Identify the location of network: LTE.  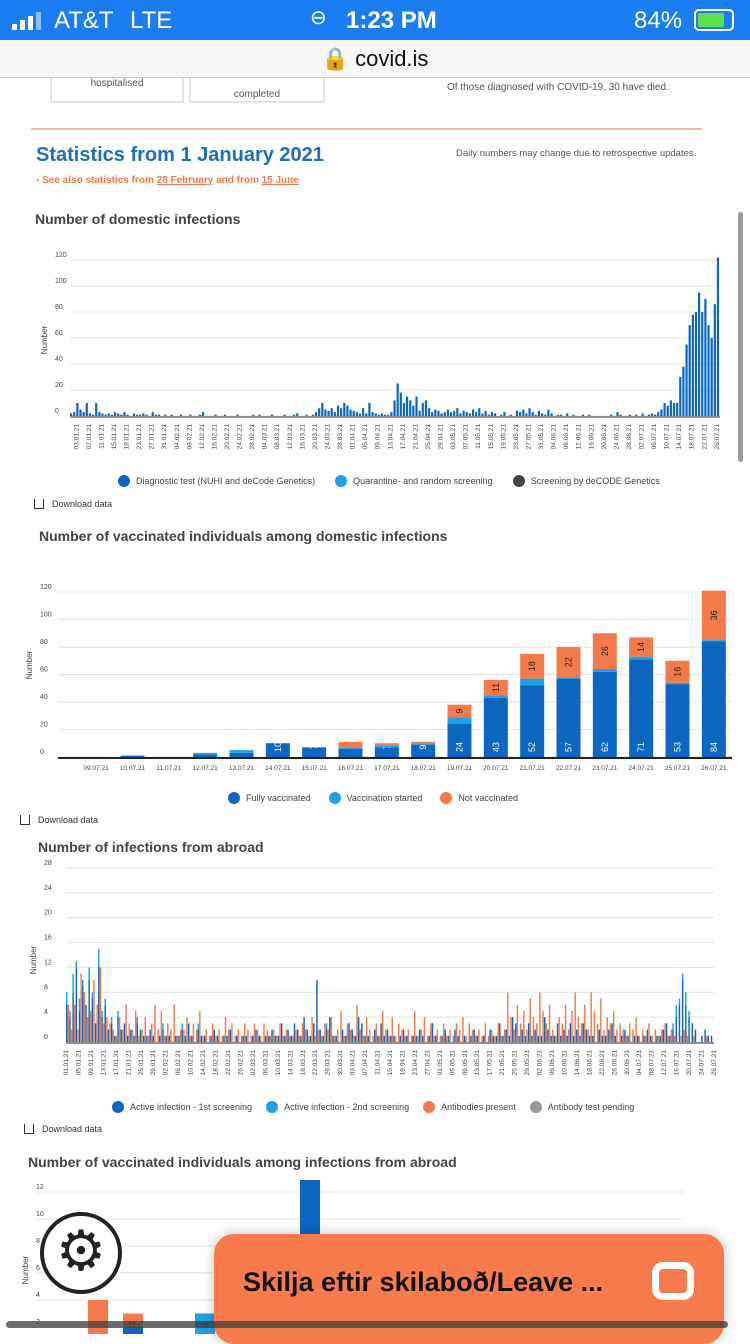
(151, 20).